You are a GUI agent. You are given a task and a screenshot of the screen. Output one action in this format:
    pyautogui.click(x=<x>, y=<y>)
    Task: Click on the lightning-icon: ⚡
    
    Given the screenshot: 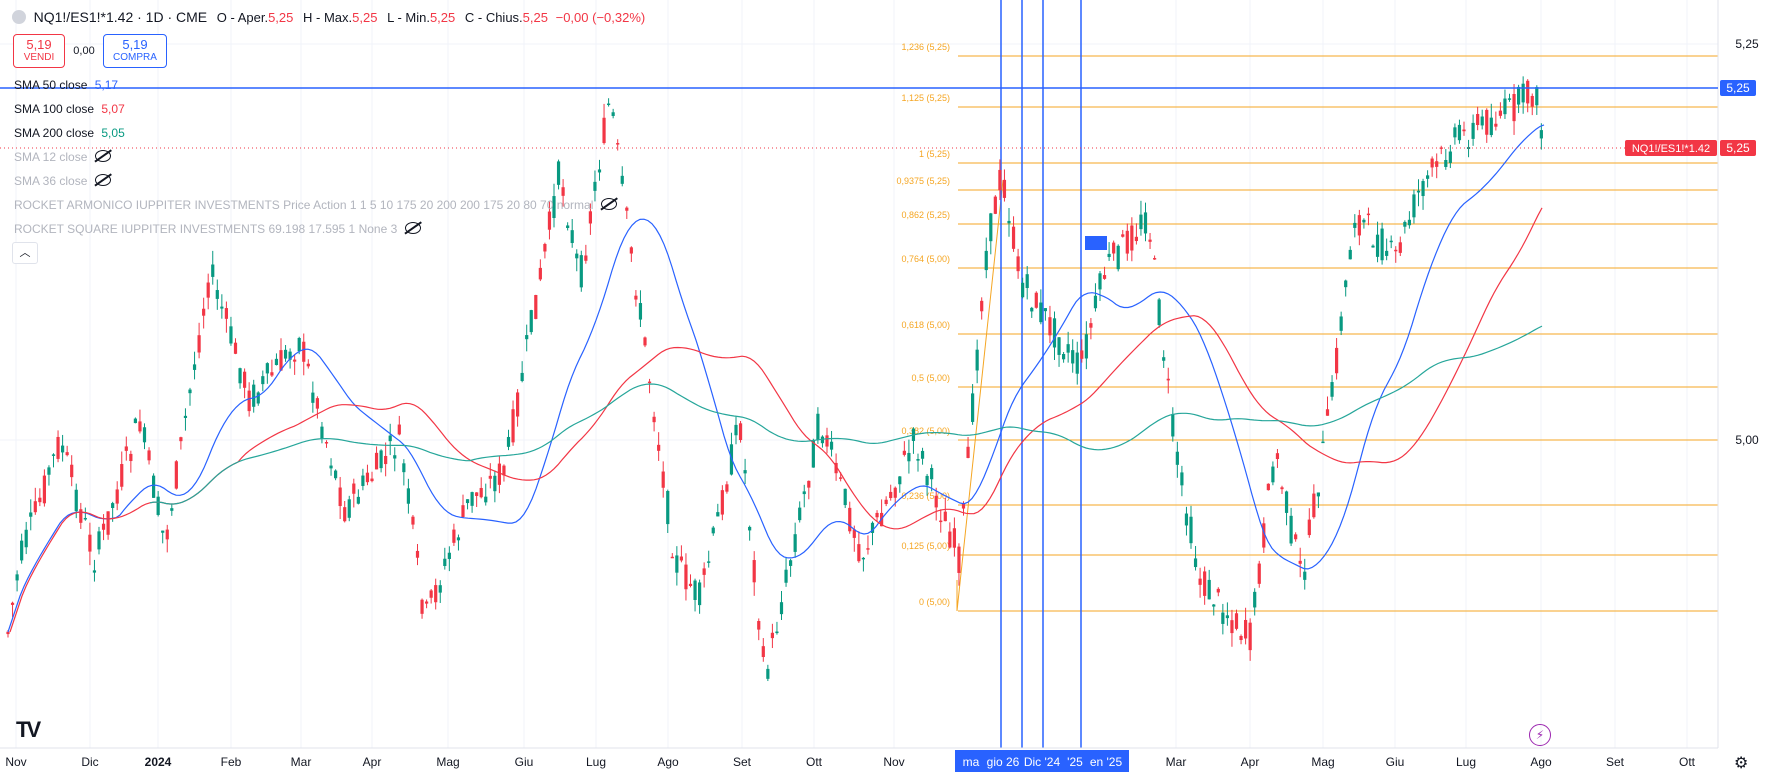 What is the action you would take?
    pyautogui.click(x=1540, y=735)
    